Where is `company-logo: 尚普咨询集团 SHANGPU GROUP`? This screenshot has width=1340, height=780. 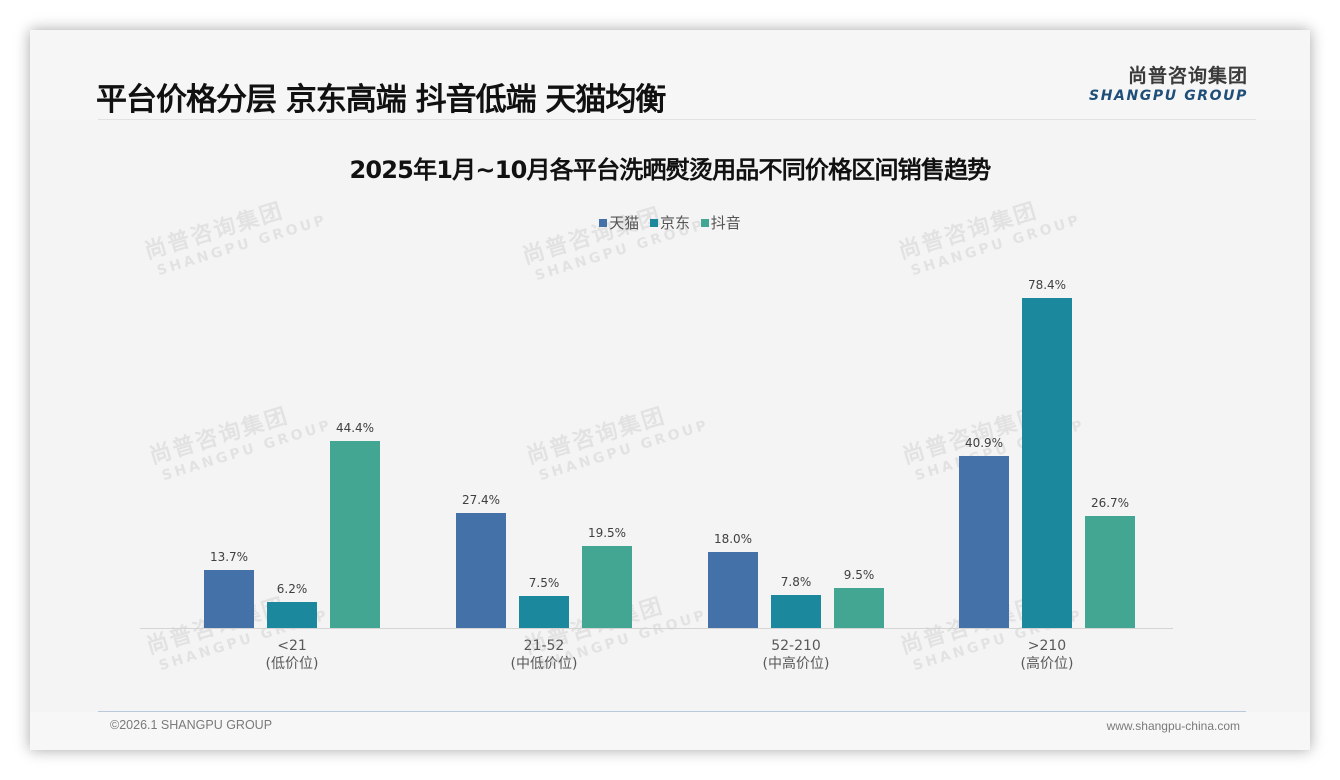
company-logo: 尚普咨询集团 SHANGPU GROUP is located at coordinates (1168, 84).